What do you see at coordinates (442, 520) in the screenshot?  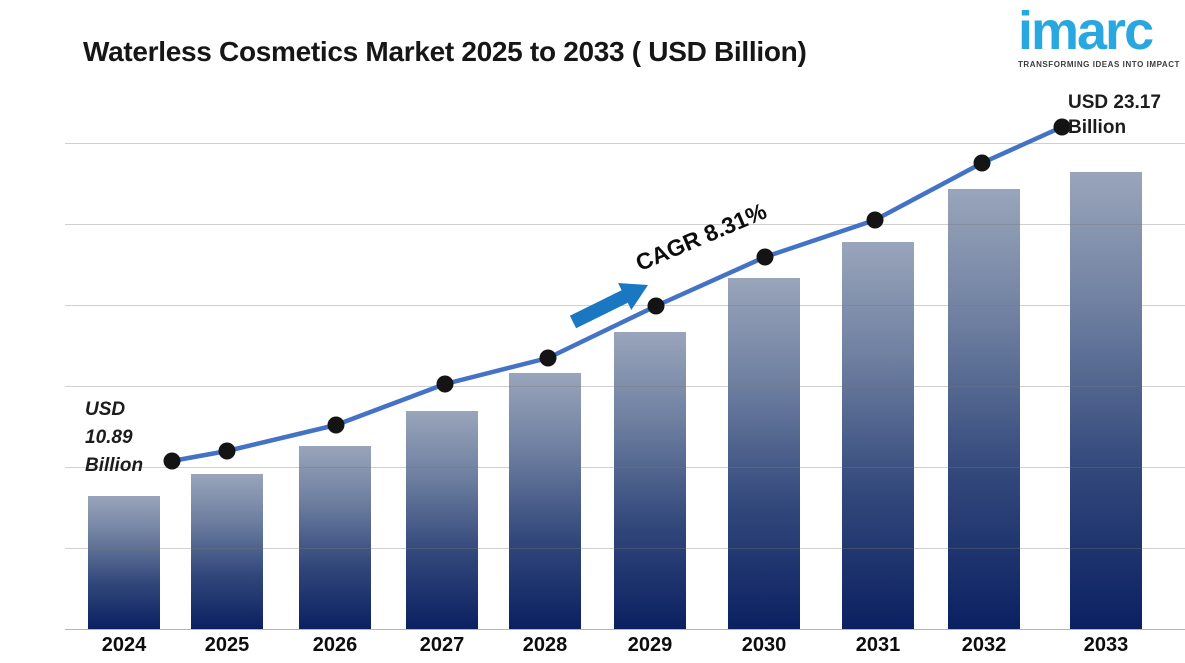 I see `bar-2027` at bounding box center [442, 520].